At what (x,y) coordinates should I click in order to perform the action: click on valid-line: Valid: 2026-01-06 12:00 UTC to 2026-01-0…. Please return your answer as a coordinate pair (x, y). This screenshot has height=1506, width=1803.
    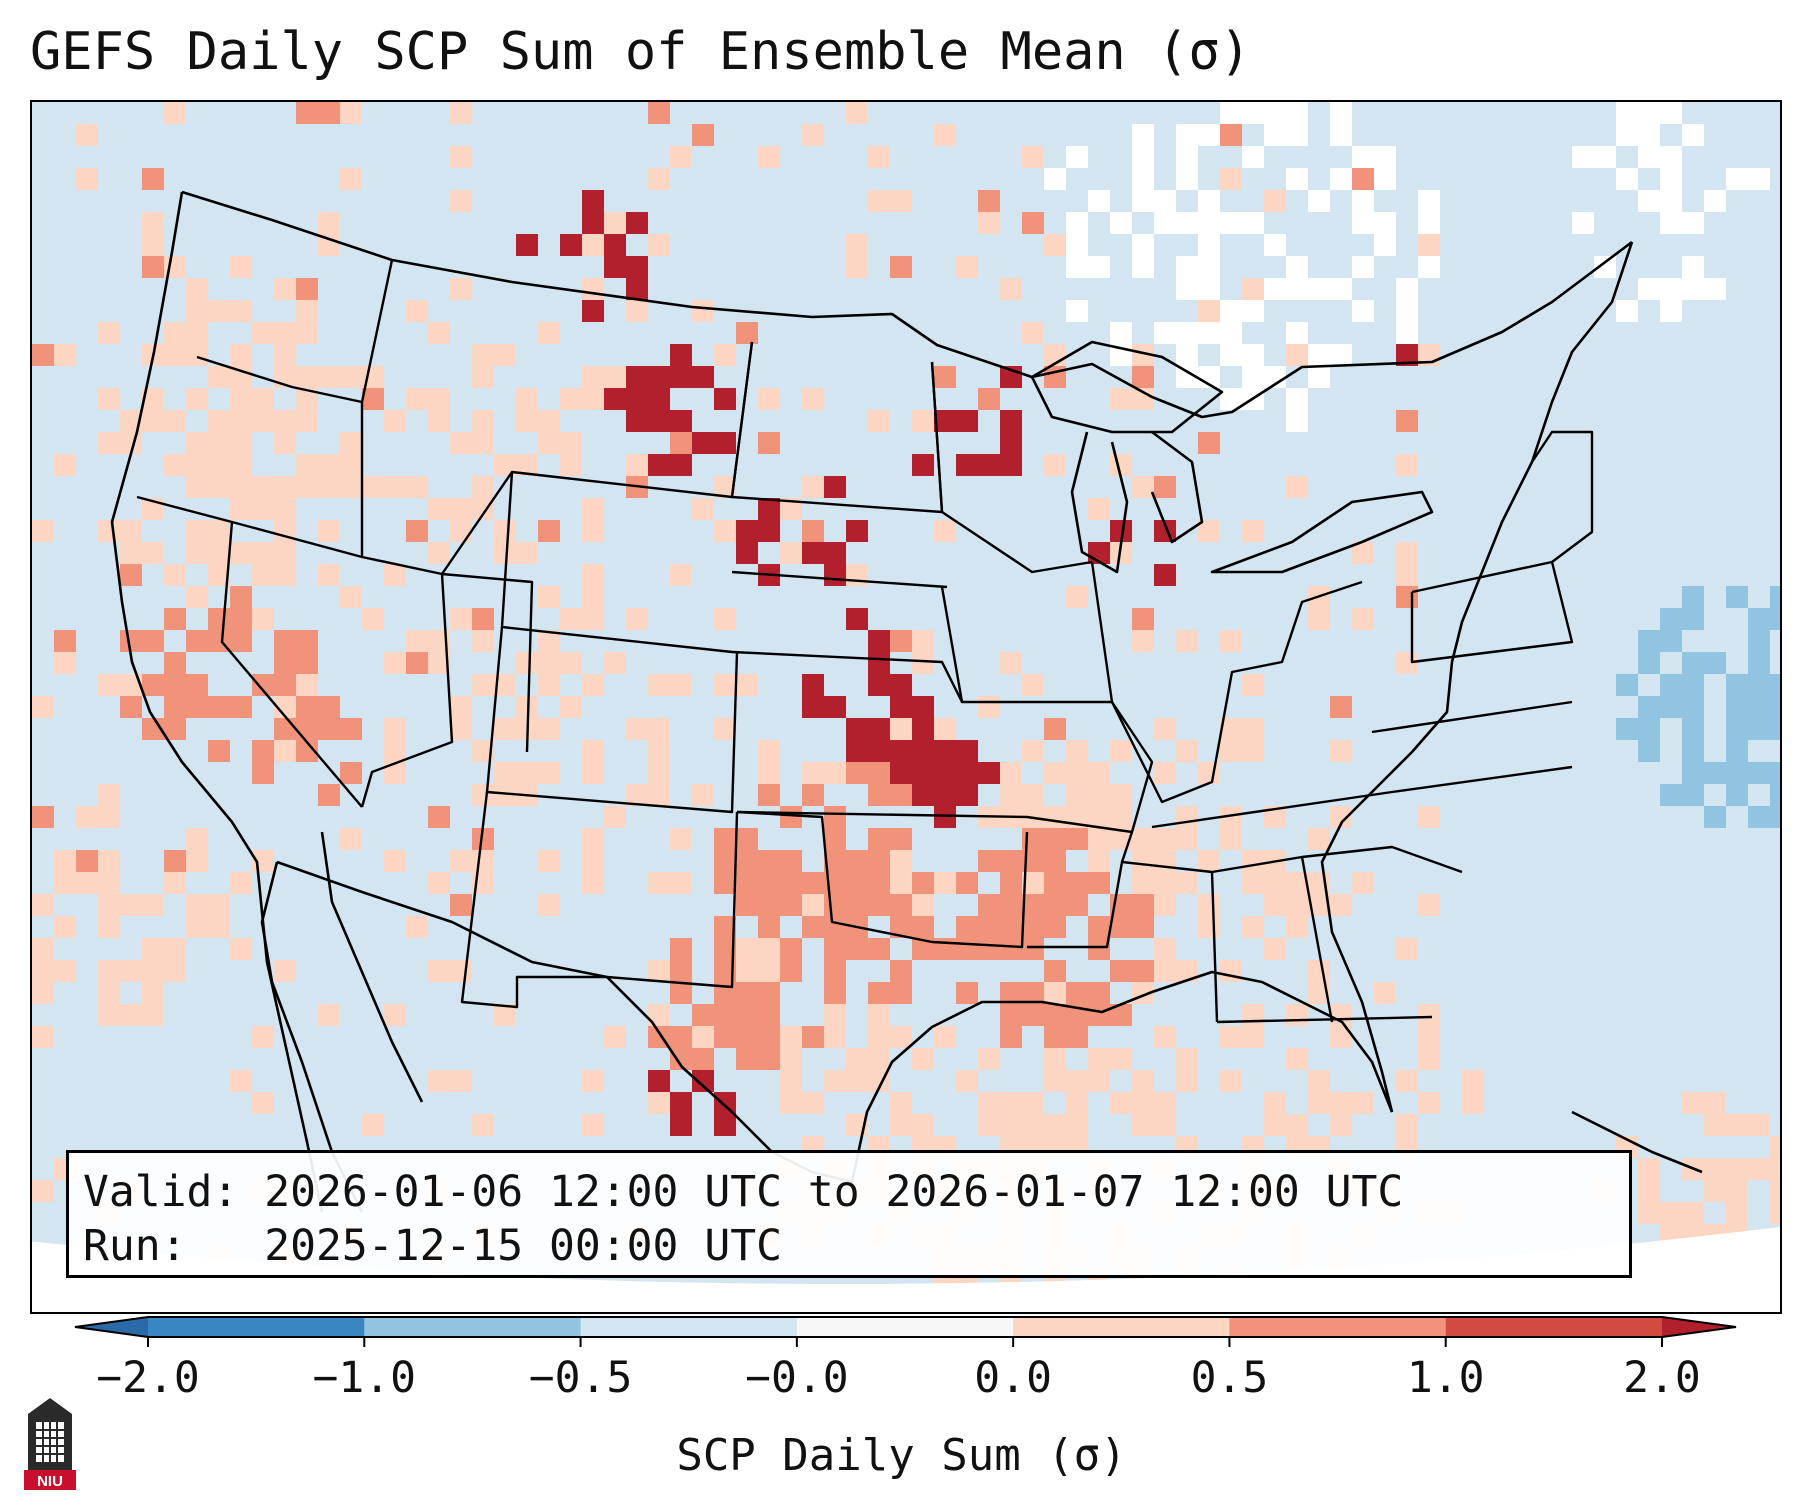
    Looking at the image, I should click on (856, 1192).